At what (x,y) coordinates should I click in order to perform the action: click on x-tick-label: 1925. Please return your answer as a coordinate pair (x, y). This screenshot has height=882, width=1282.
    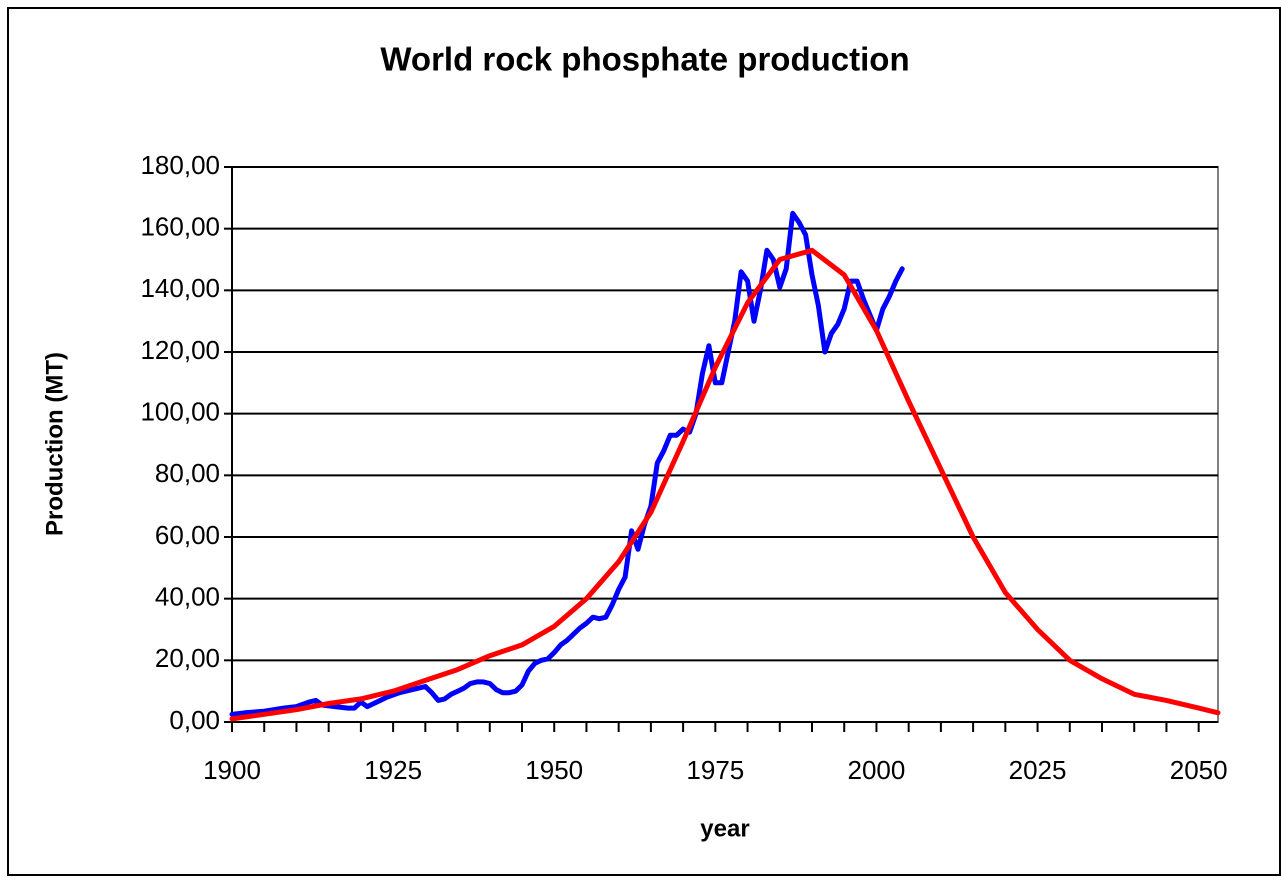
    Looking at the image, I should click on (393, 770).